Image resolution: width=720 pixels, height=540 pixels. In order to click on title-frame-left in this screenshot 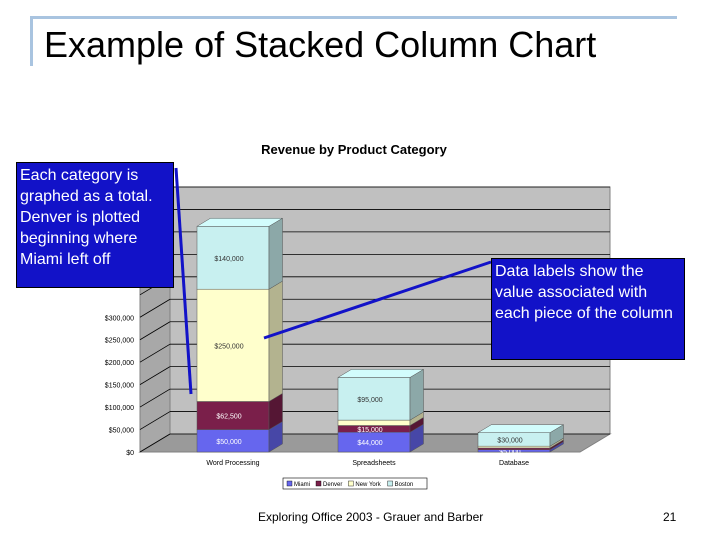, I will do `click(31, 41)`.